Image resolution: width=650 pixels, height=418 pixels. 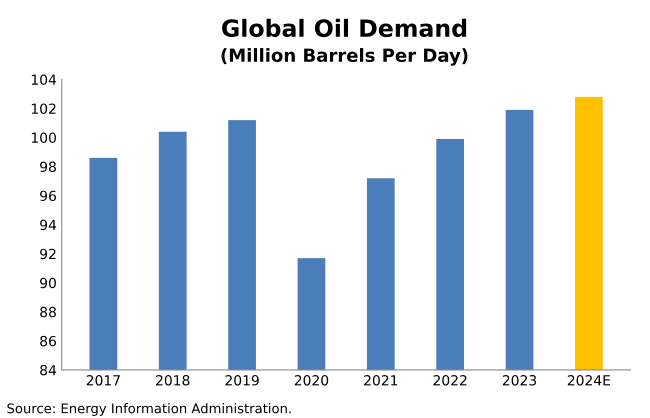 I want to click on y-tick-label: 86, so click(x=48, y=341).